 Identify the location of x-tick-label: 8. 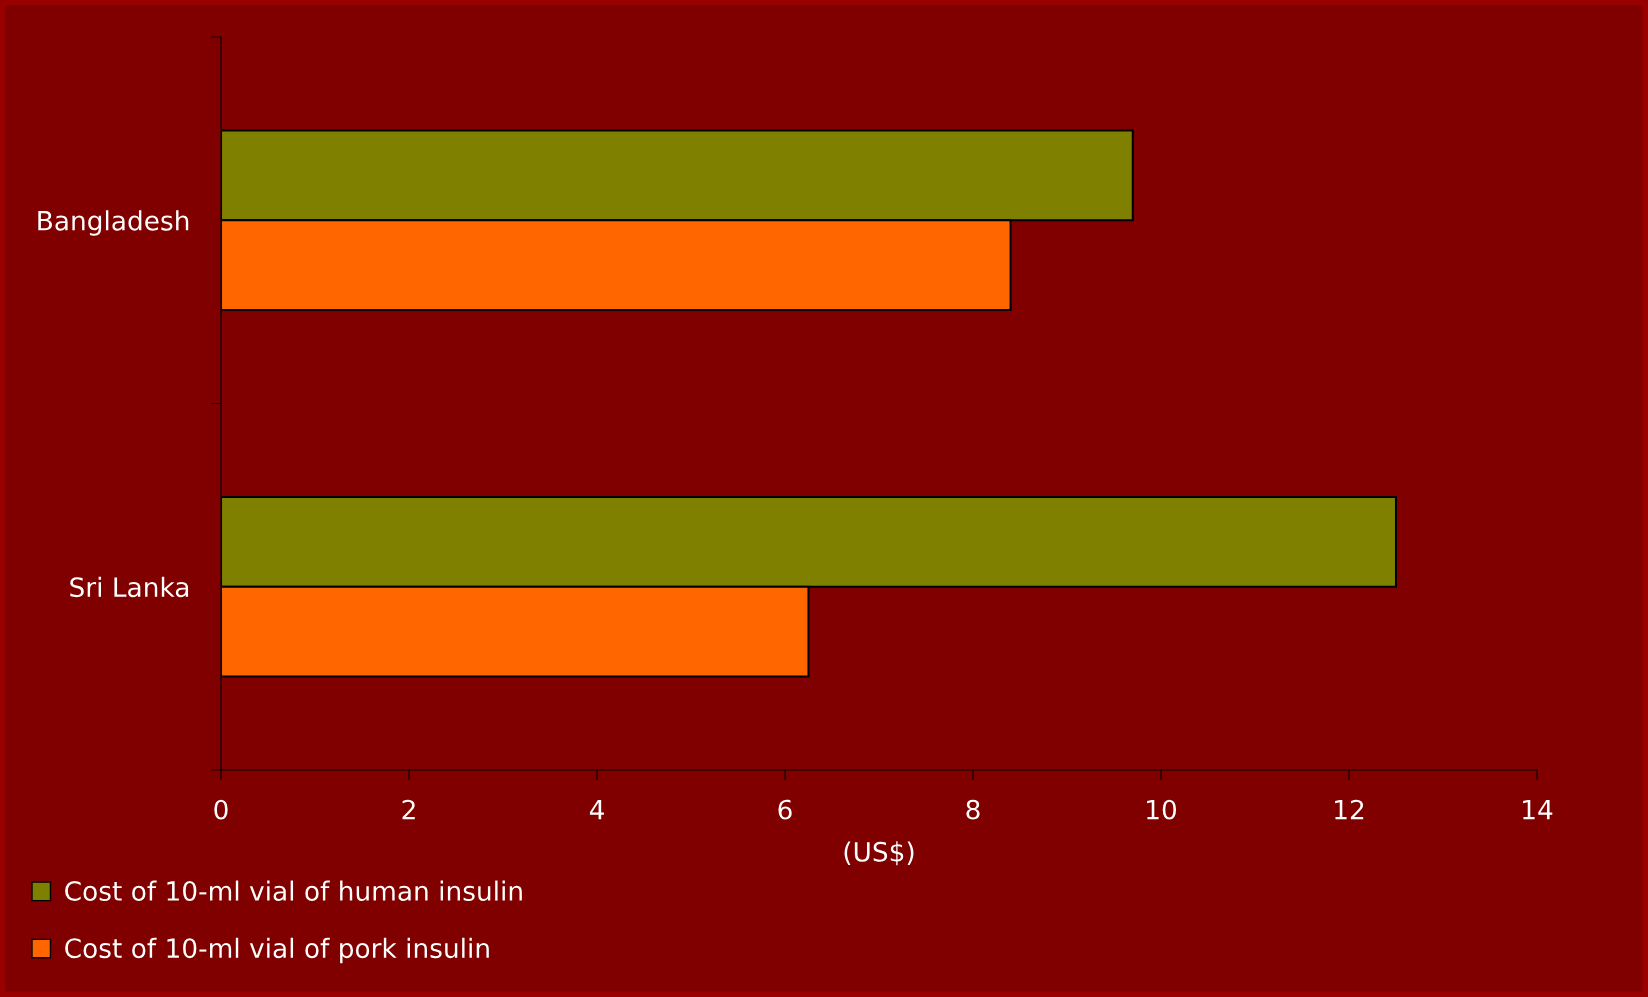
(973, 809).